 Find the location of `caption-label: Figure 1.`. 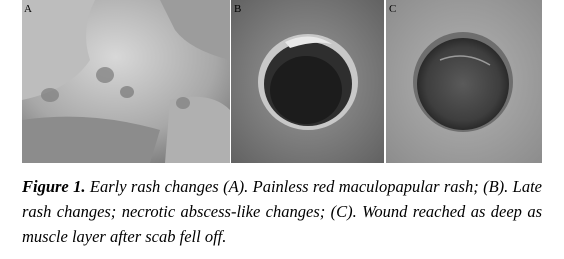

caption-label: Figure 1. is located at coordinates (54, 186).